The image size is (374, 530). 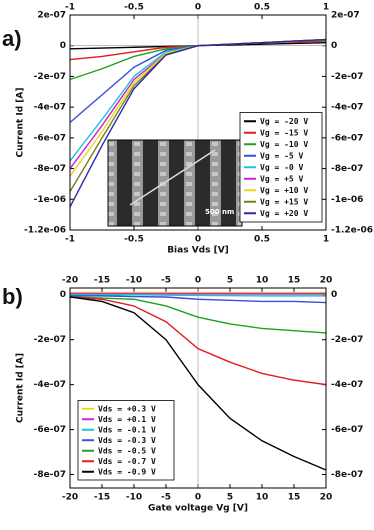 I want to click on y2-tick-label: -1e-06, so click(x=347, y=200).